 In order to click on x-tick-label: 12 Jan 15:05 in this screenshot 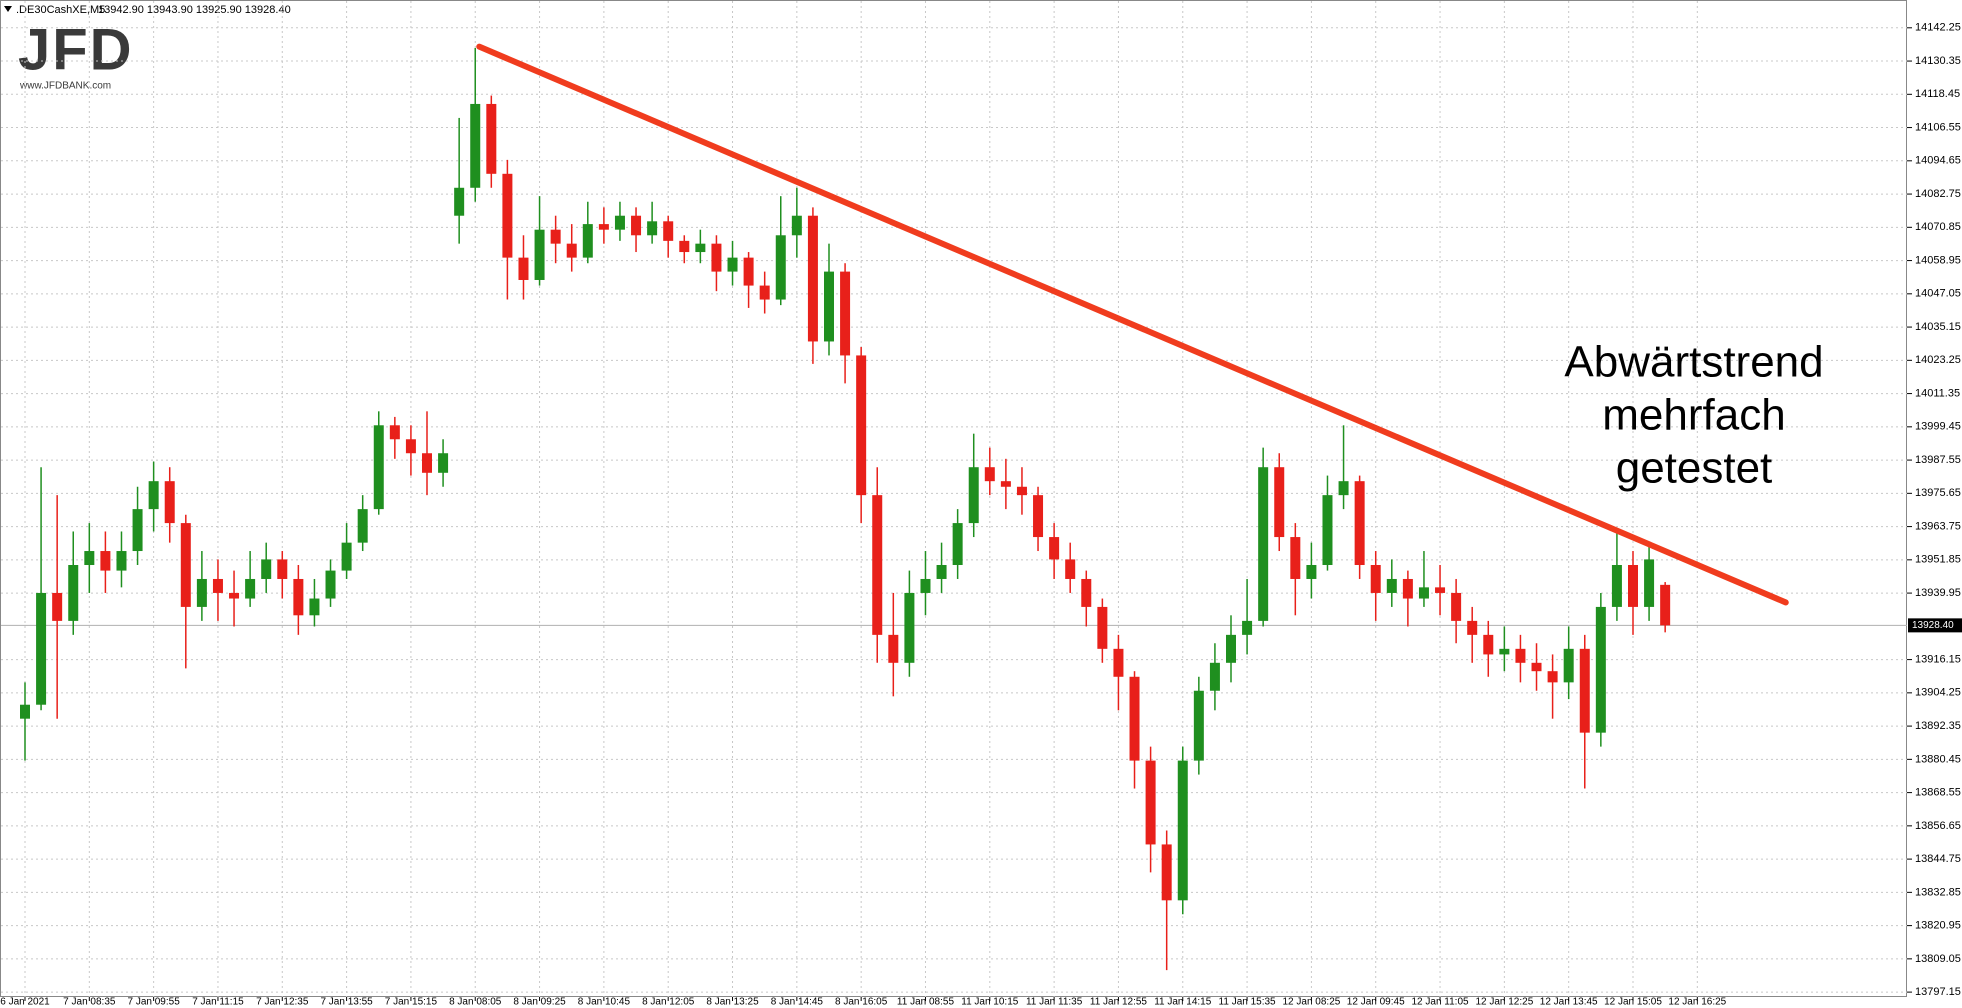, I will do `click(1633, 1002)`.